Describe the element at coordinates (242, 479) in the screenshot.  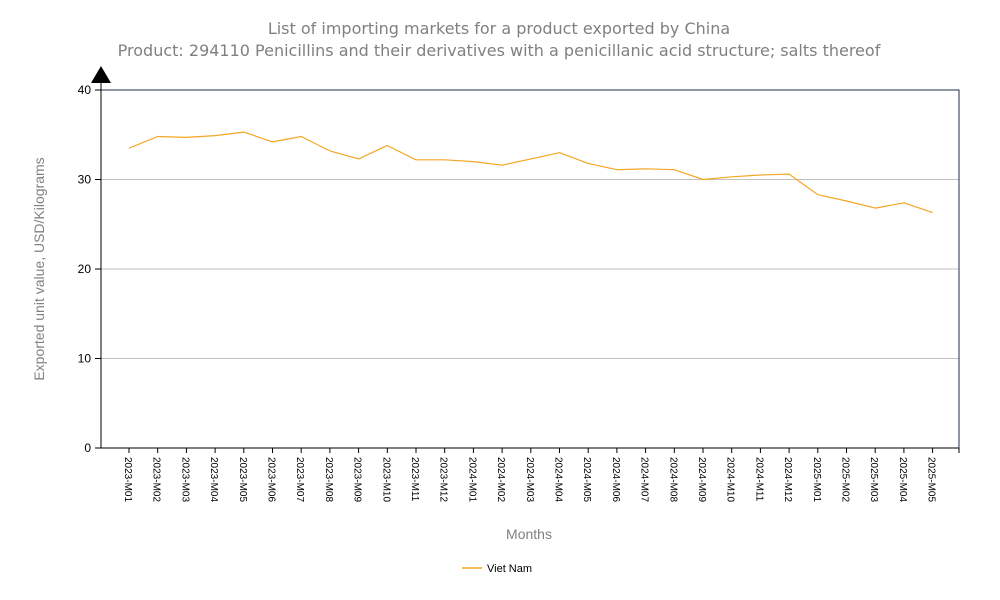
I see `x-tick-label: 2023-M05` at that location.